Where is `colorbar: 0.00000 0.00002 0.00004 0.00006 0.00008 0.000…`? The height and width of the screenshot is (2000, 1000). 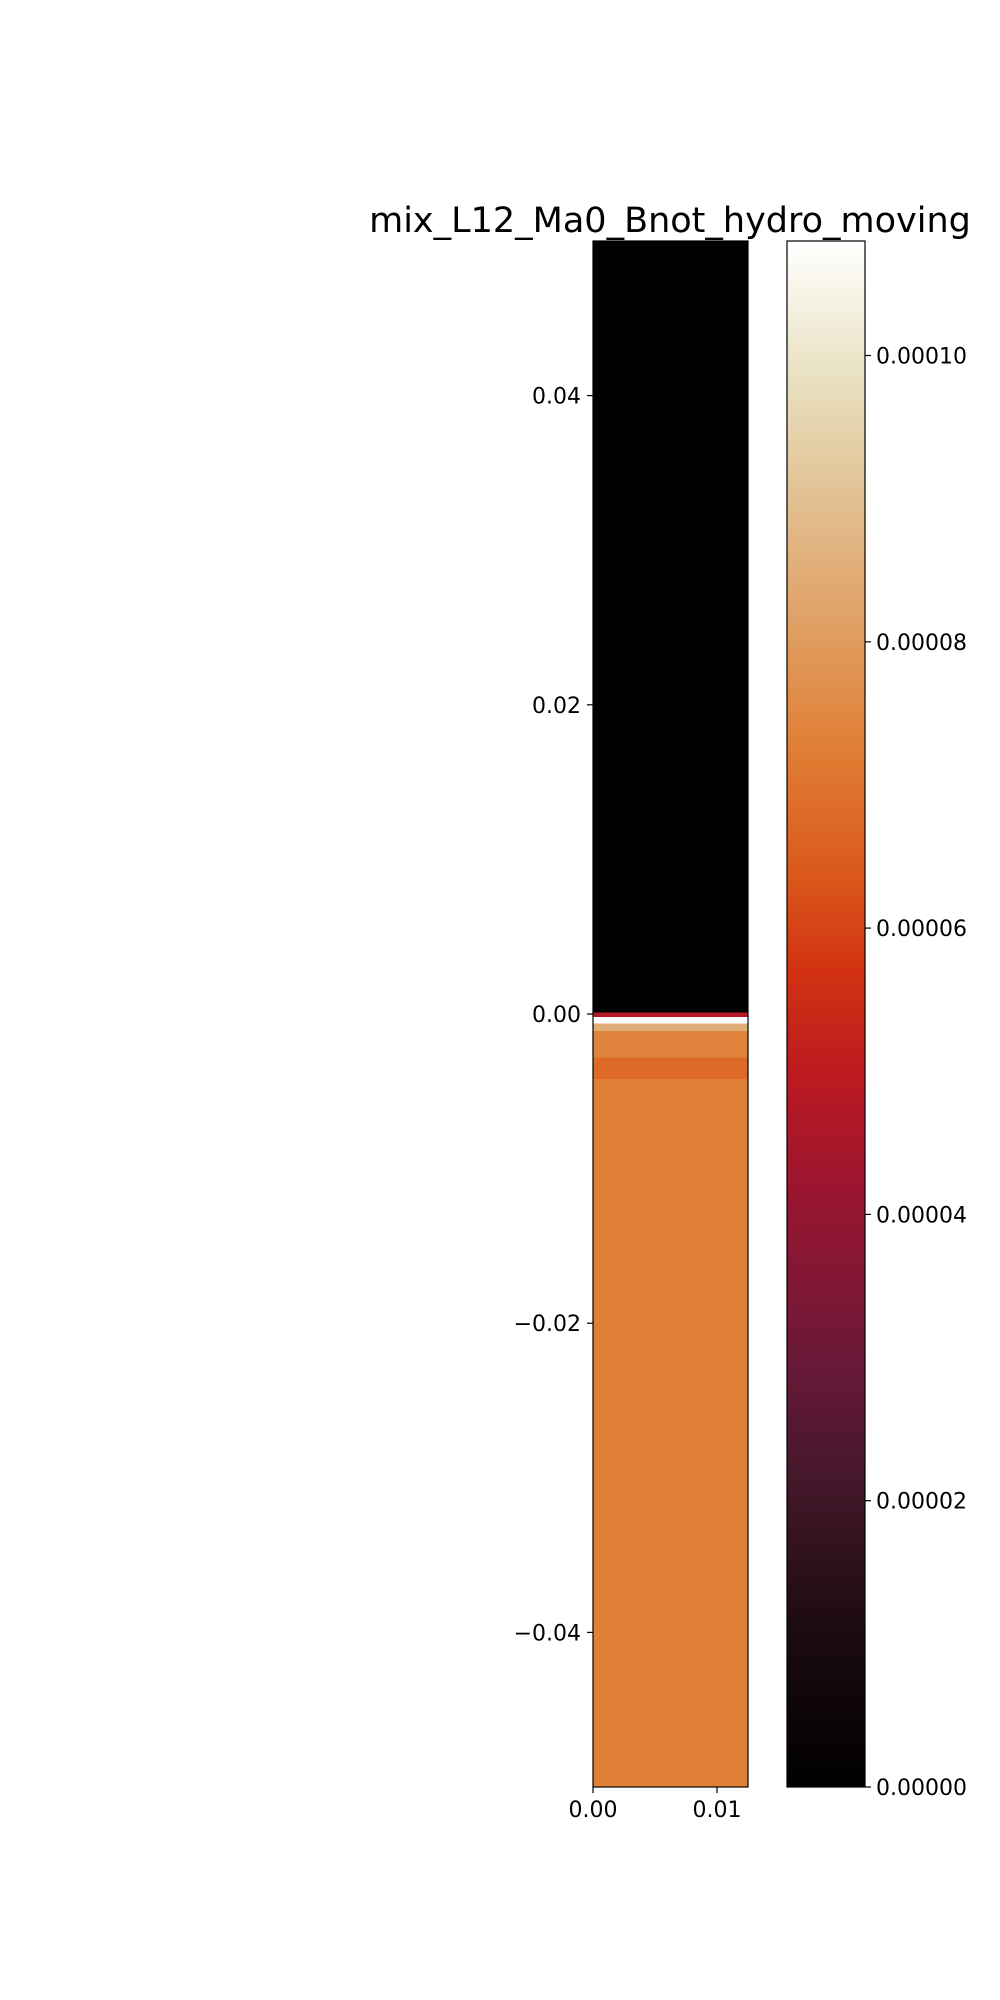
colorbar: 0.00000 0.00002 0.00004 0.00006 0.00008 0.000… is located at coordinates (876, 1020).